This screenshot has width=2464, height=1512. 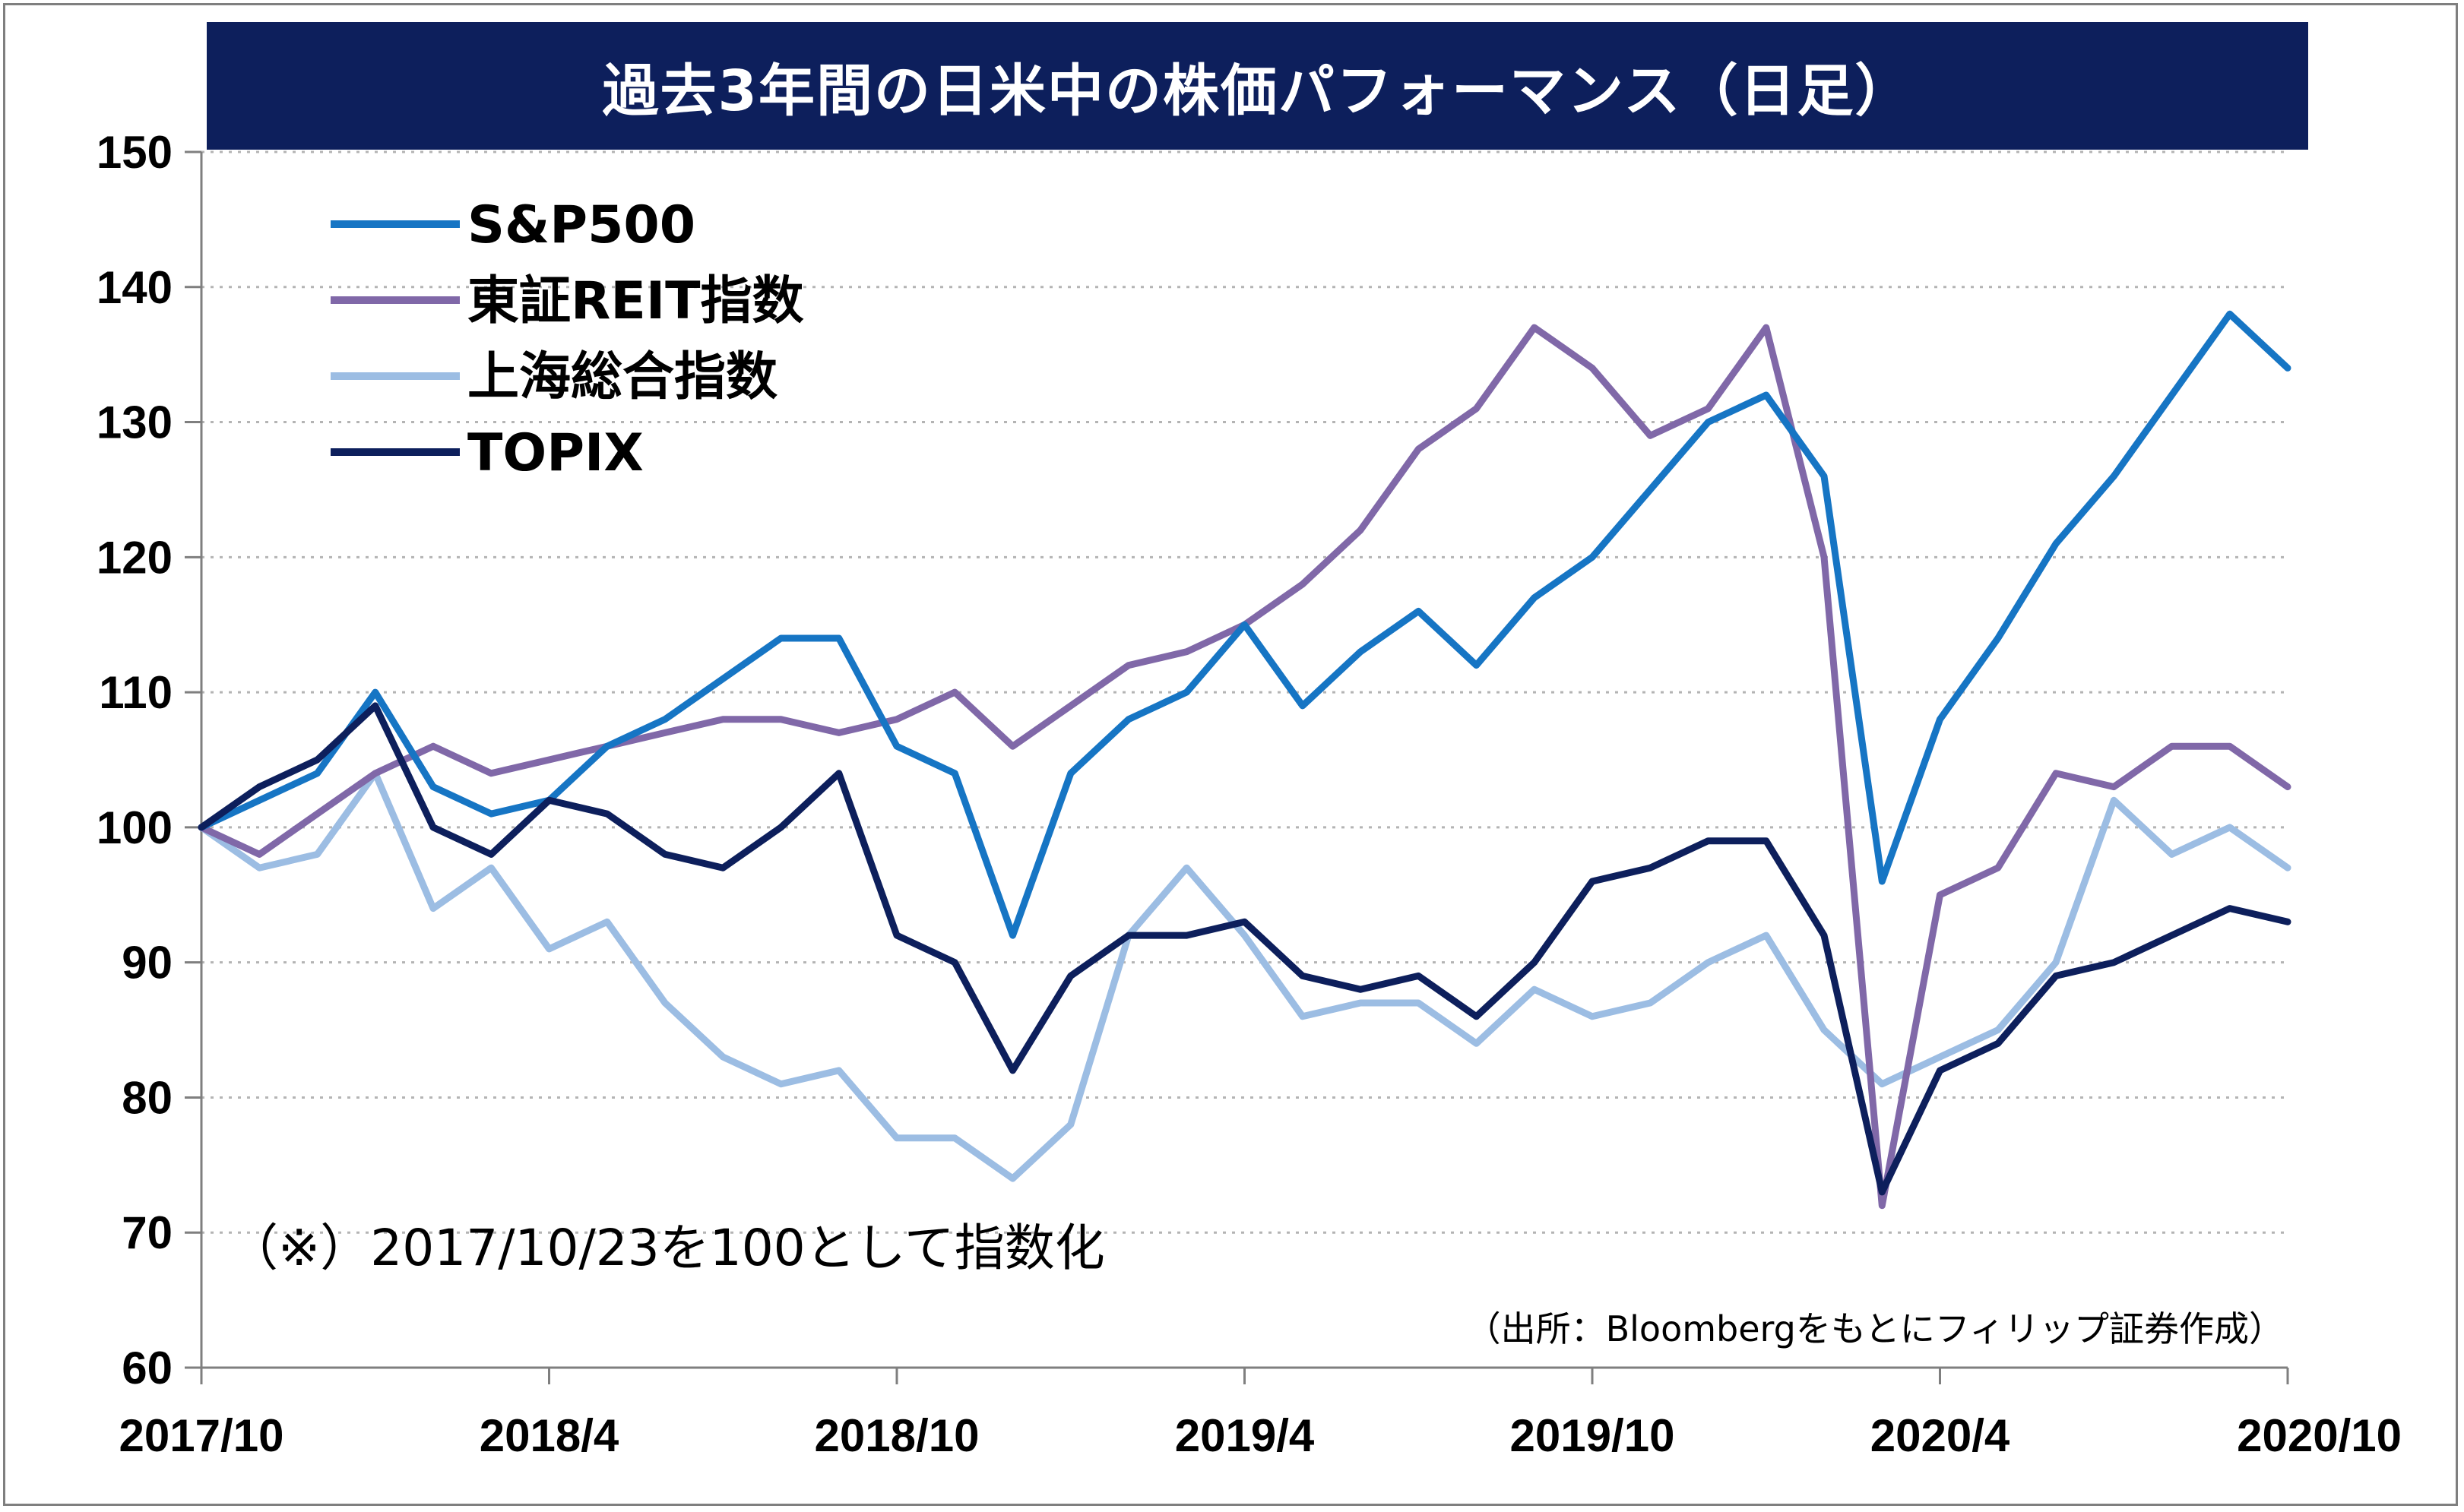 I want to click on y-tick-labels: 60 70 80 90 100 110 120 130 140 150, so click(x=135, y=760).